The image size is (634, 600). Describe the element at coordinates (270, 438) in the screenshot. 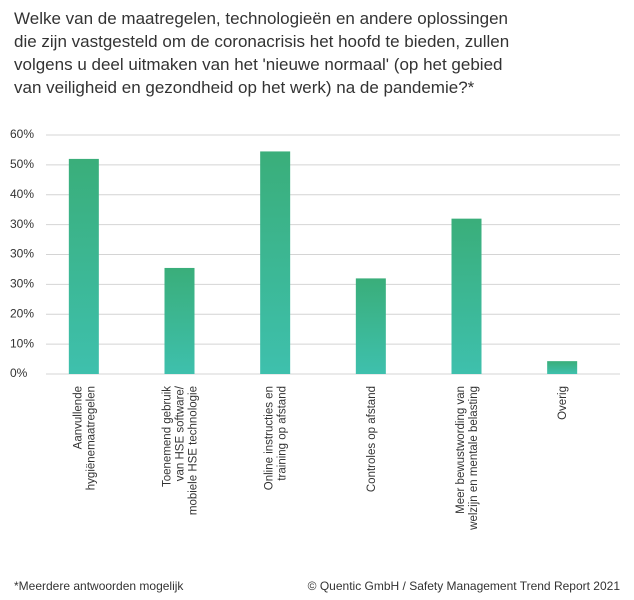

I see `x-tick-label: Online instructies en` at that location.